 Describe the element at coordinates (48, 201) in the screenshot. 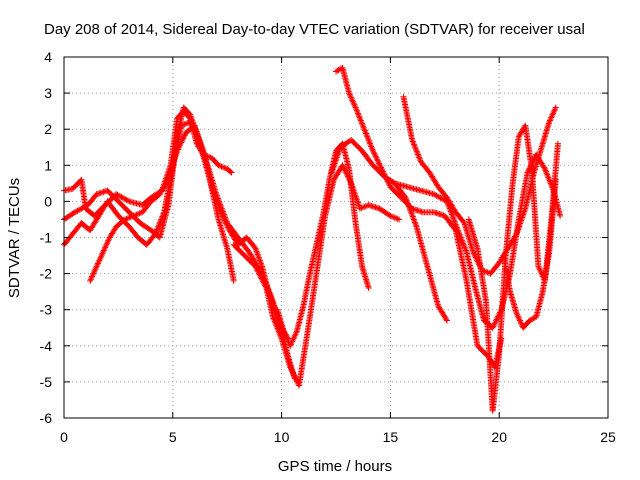

I see `y-tick-label: 0` at that location.